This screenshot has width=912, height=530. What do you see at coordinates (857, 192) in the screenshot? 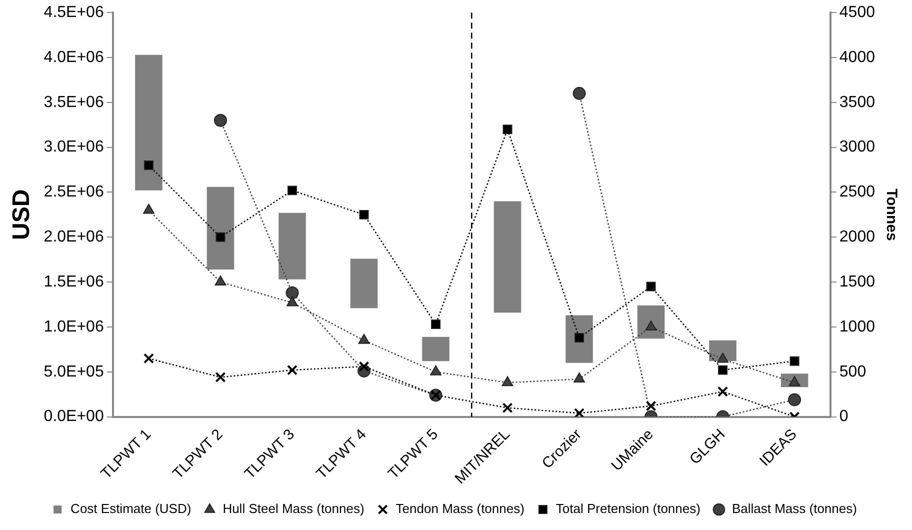
I see `y2-tick-label: 2500` at bounding box center [857, 192].